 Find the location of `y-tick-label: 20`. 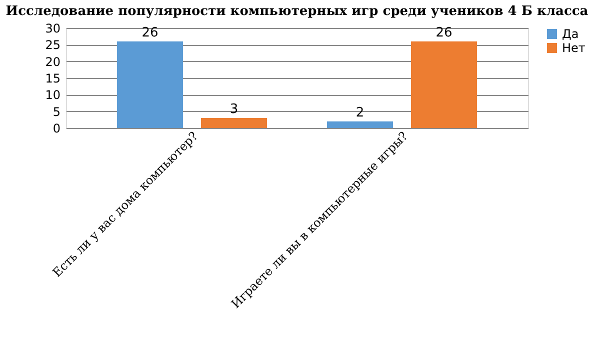

y-tick-label: 20 is located at coordinates (52, 61).